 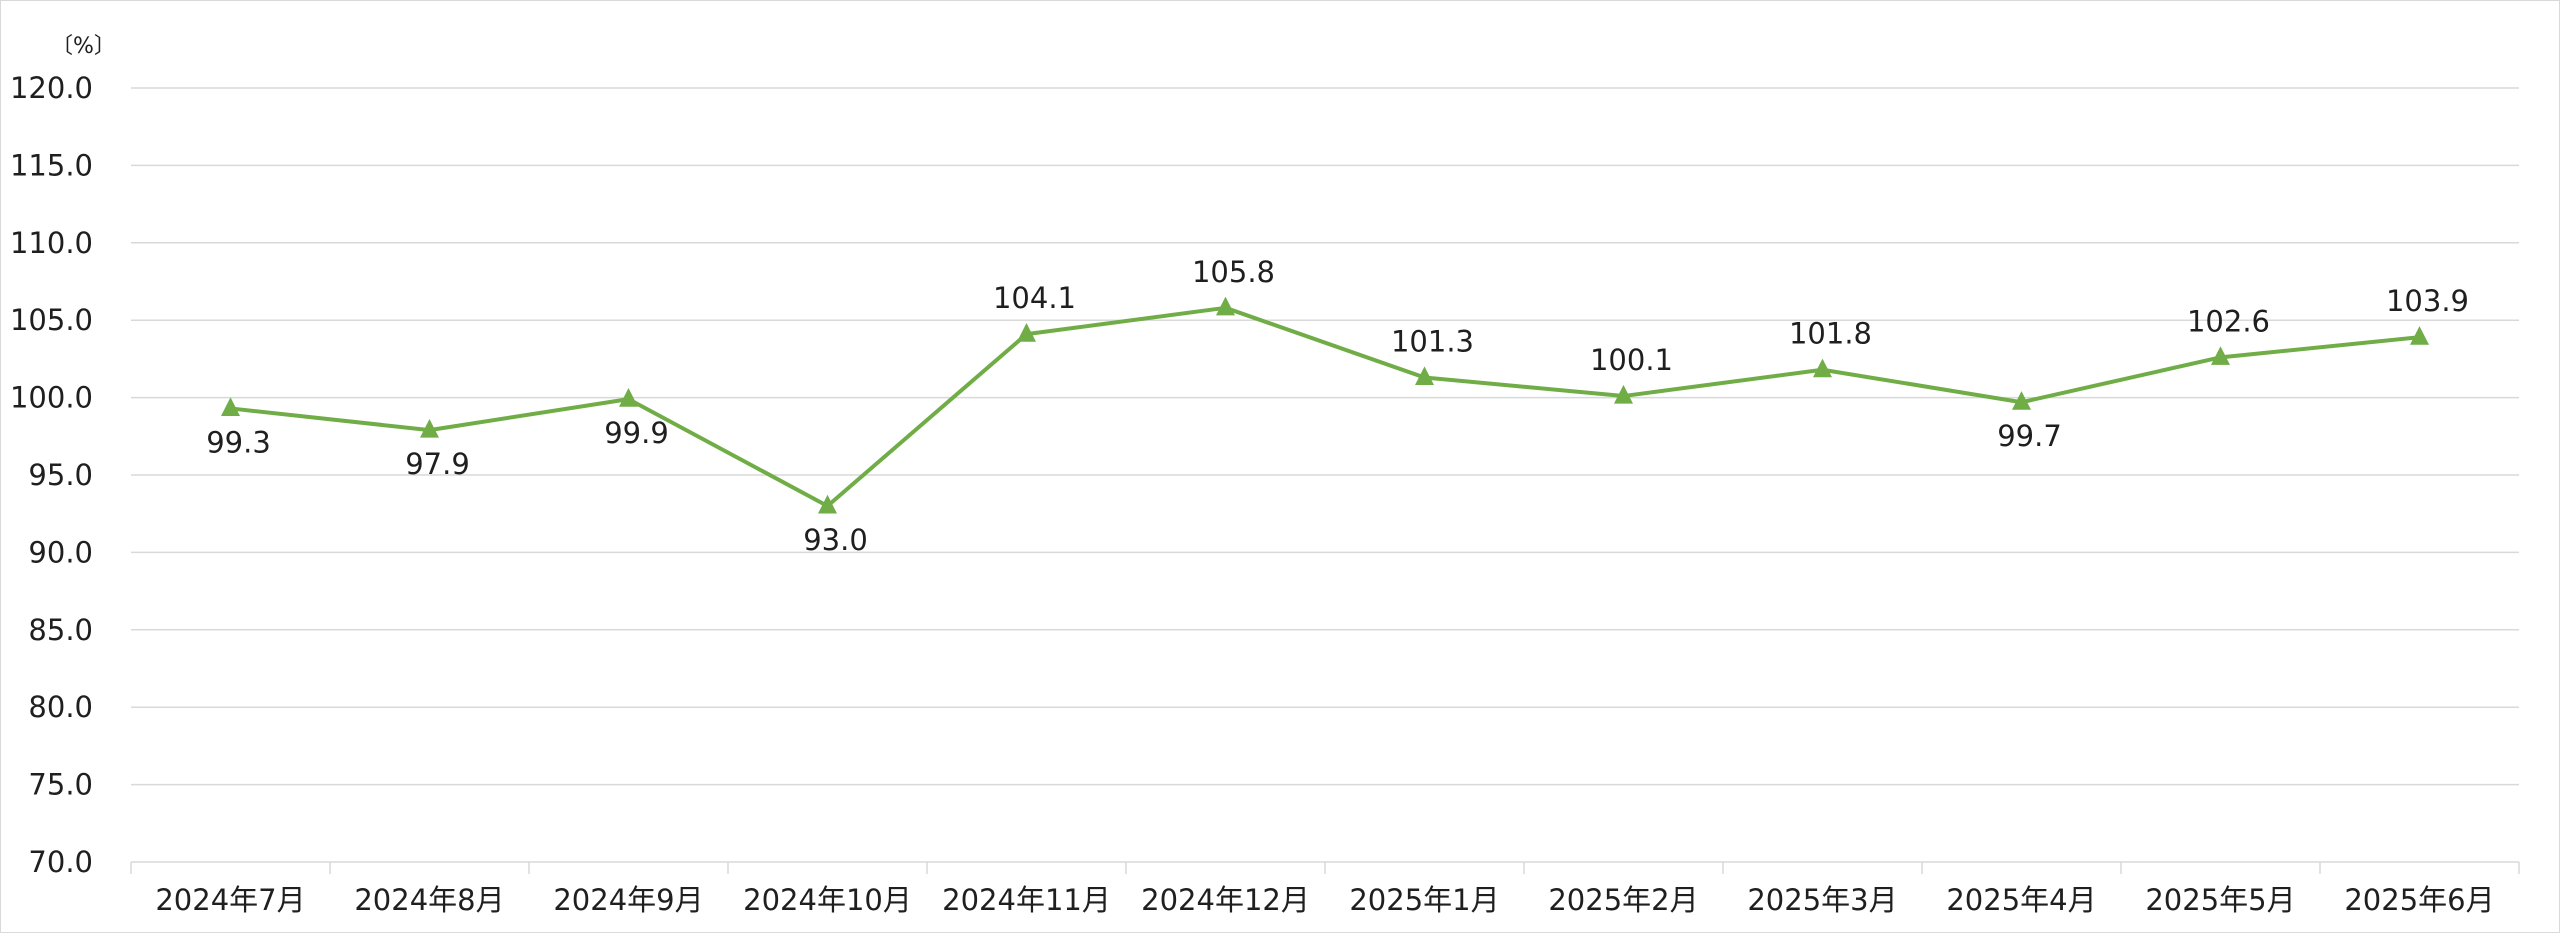 What do you see at coordinates (1026, 900) in the screenshot?
I see `x-tick-label: 2024年11月` at bounding box center [1026, 900].